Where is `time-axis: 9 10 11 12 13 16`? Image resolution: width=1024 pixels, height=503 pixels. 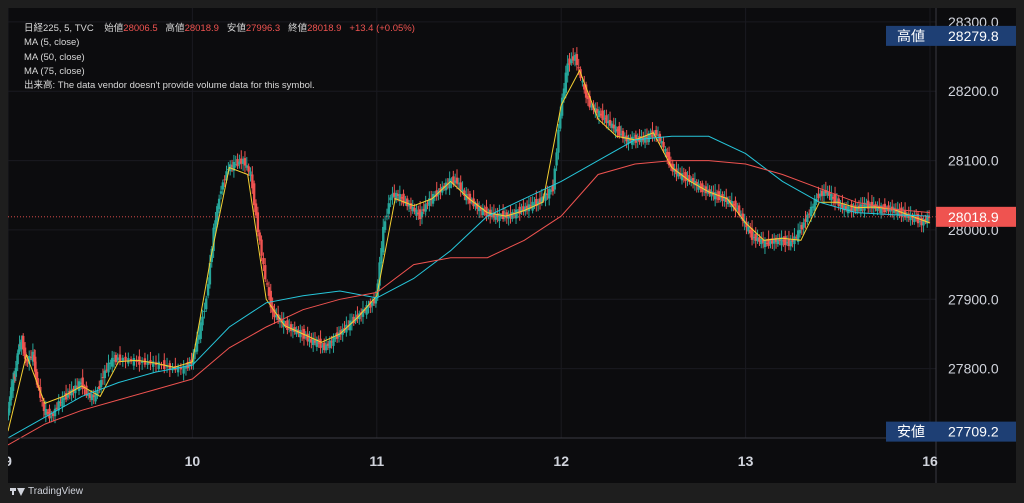 time-axis: 9 10 11 12 13 16 is located at coordinates (473, 461).